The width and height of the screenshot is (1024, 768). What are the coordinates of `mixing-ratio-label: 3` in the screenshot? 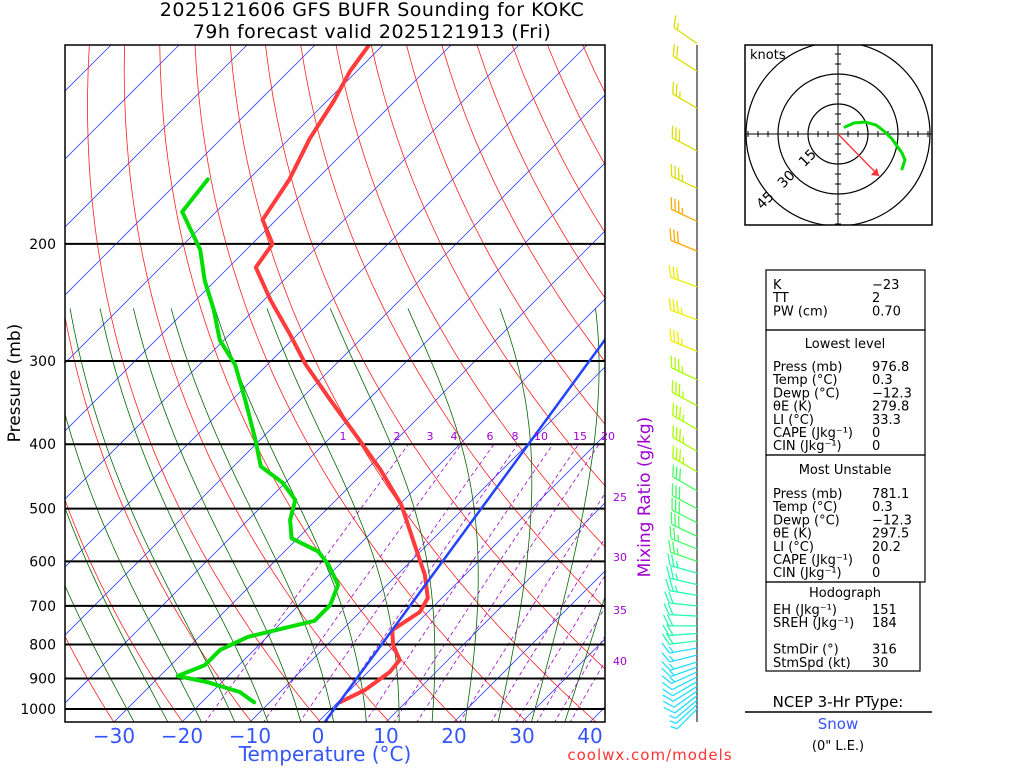 It's located at (430, 436).